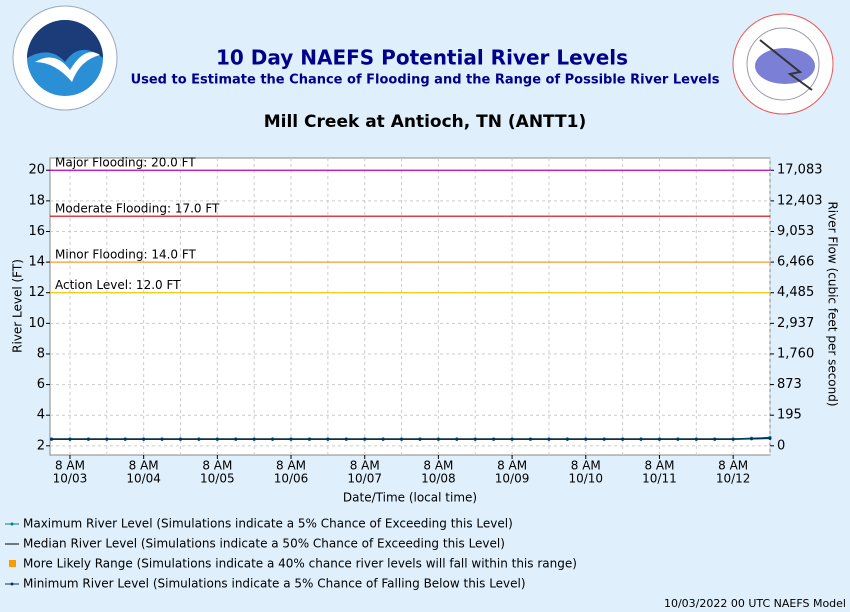 Image resolution: width=850 pixels, height=612 pixels. What do you see at coordinates (291, 479) in the screenshot?
I see `x-tick-label: 10/06` at bounding box center [291, 479].